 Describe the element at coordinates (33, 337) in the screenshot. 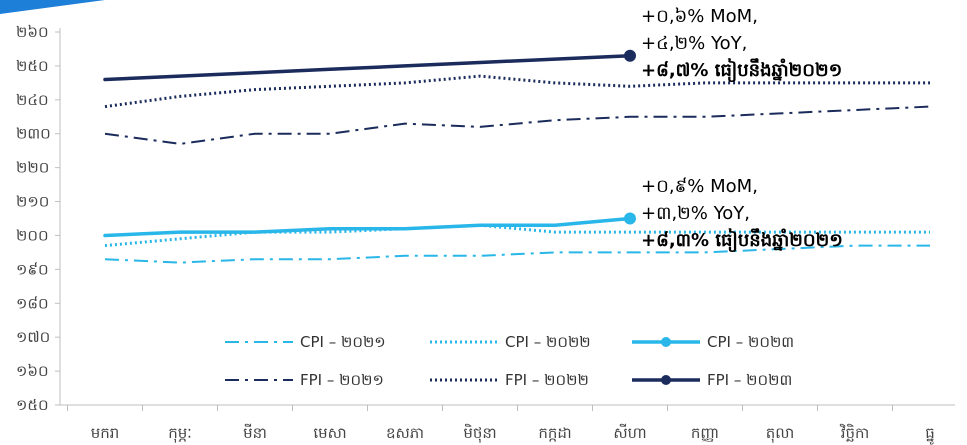

I see `y-tick-label: ១៧០` at that location.